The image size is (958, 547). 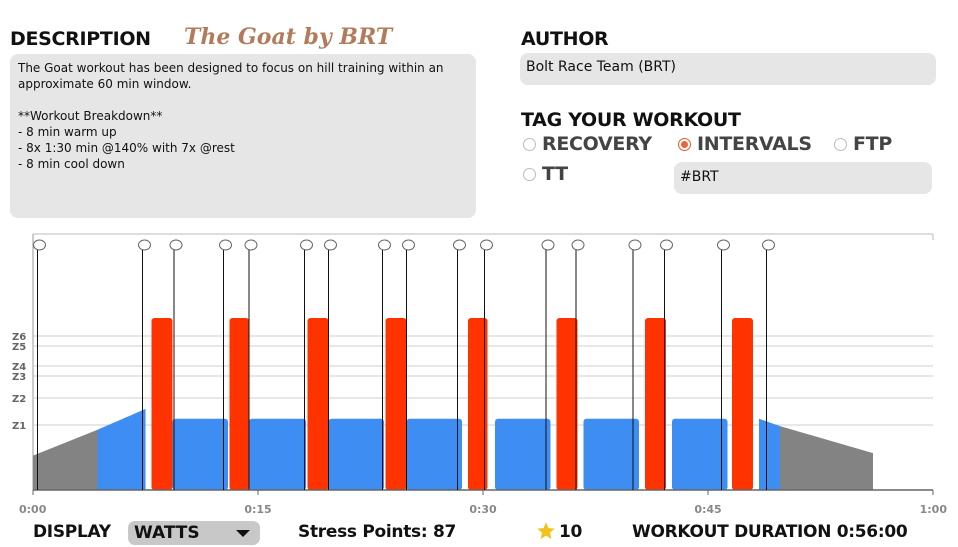 What do you see at coordinates (732, 532) in the screenshot?
I see `duration-label: WORKOUT DURATION` at bounding box center [732, 532].